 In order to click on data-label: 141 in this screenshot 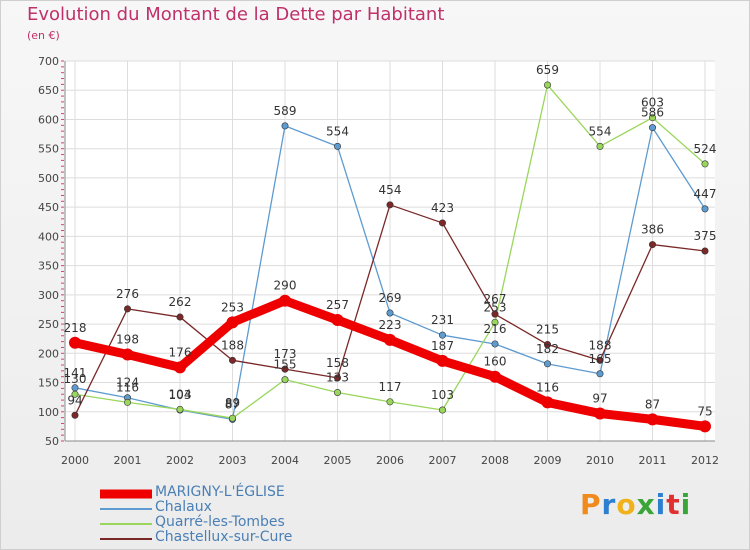, I will do `click(75, 373)`.